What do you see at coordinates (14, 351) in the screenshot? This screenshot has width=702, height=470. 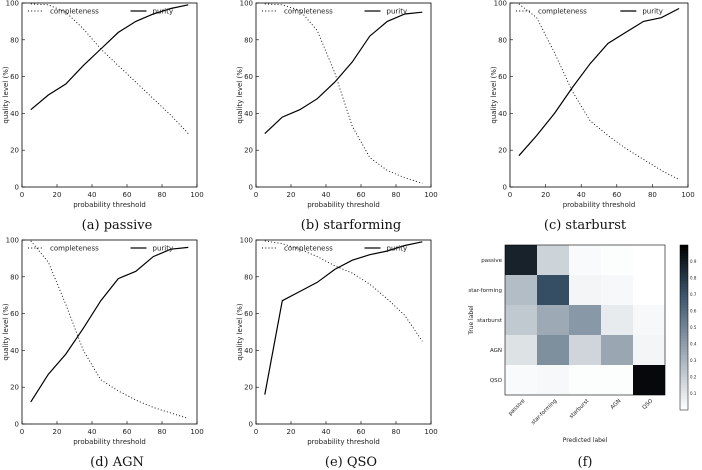 I see `chart4-ytick-label: 40` at bounding box center [14, 351].